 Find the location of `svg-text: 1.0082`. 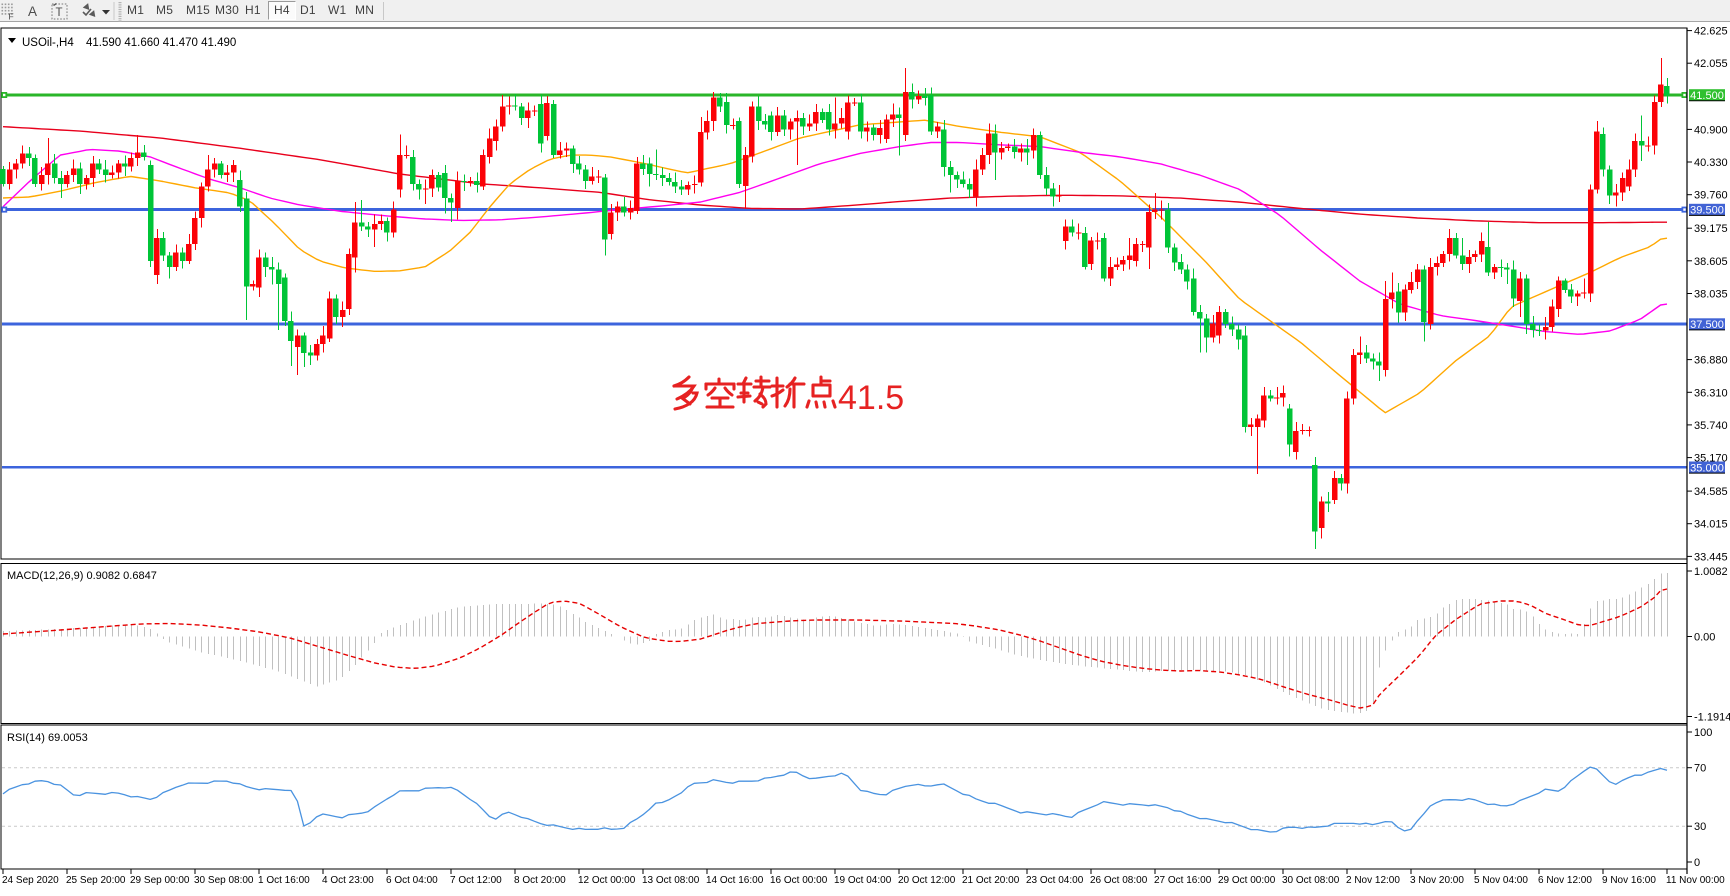

svg-text: 1.0082 is located at coordinates (1711, 572).